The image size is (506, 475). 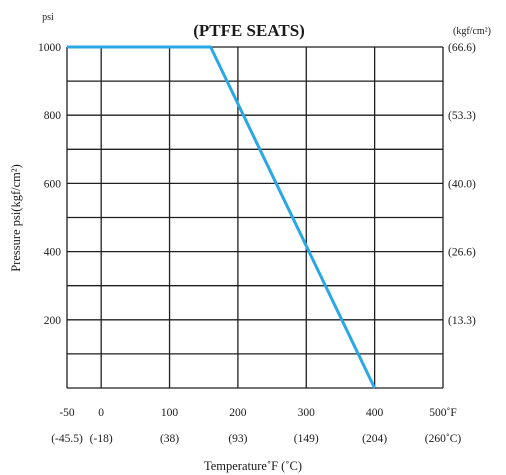 What do you see at coordinates (48, 17) in the screenshot?
I see `left-unit-label: psi` at bounding box center [48, 17].